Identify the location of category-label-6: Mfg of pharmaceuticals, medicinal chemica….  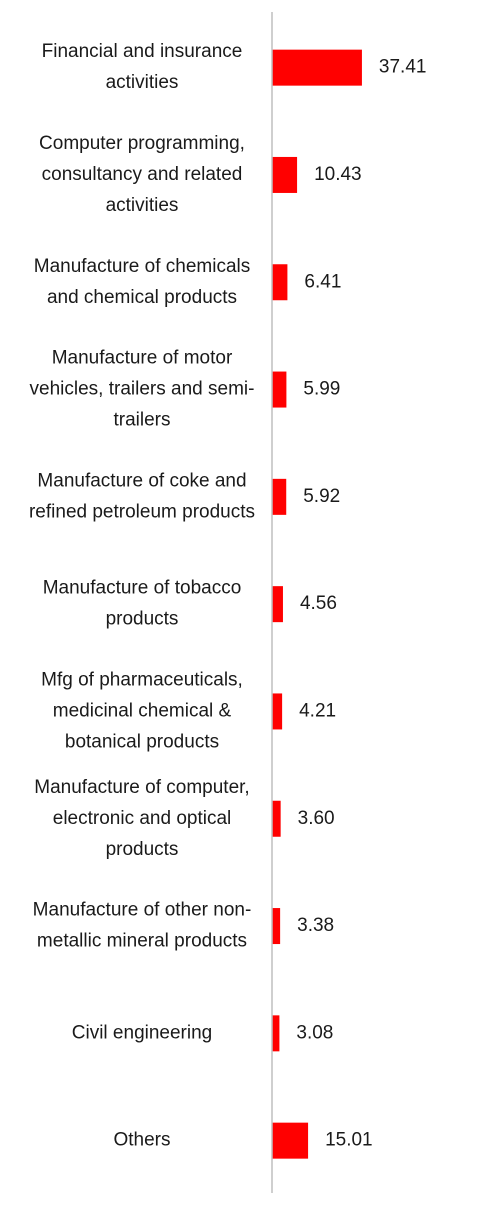
(142, 710).